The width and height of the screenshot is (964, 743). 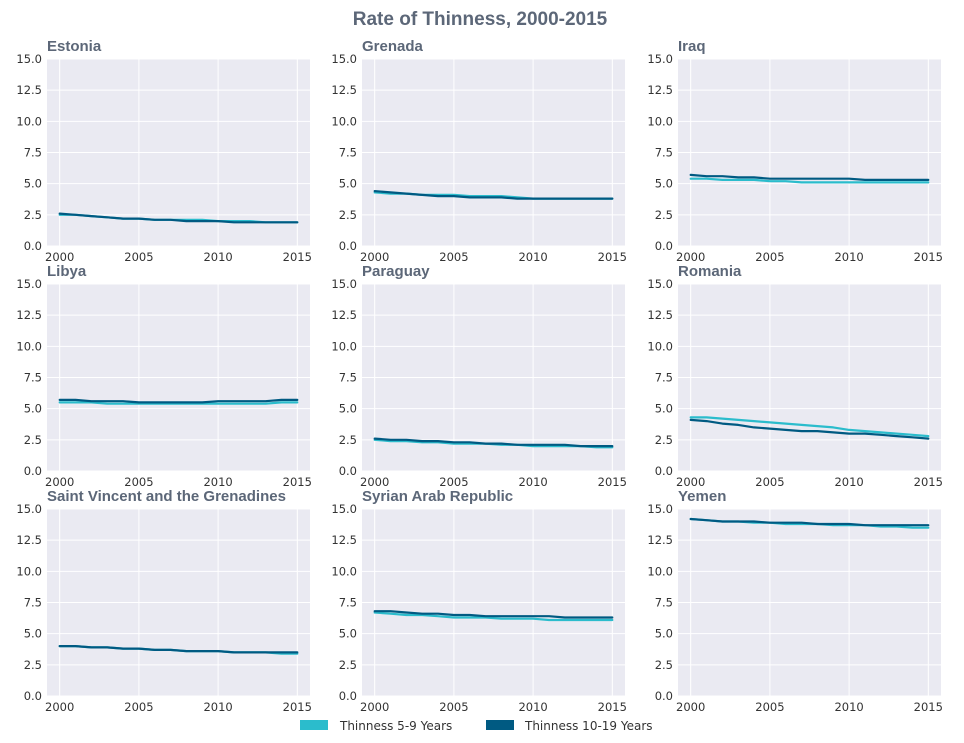 What do you see at coordinates (67, 271) in the screenshot?
I see `panel-title: Libya` at bounding box center [67, 271].